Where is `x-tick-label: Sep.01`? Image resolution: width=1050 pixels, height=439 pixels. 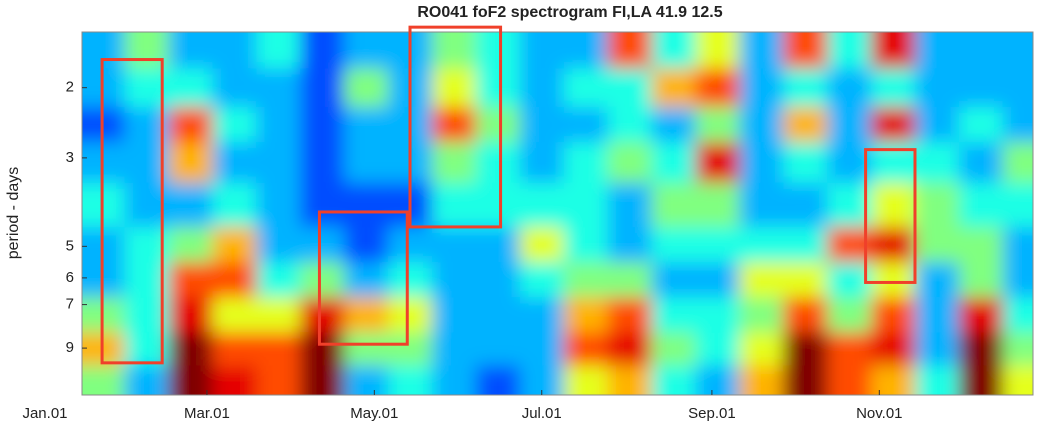 x-tick-label: Sep.01 is located at coordinates (712, 413).